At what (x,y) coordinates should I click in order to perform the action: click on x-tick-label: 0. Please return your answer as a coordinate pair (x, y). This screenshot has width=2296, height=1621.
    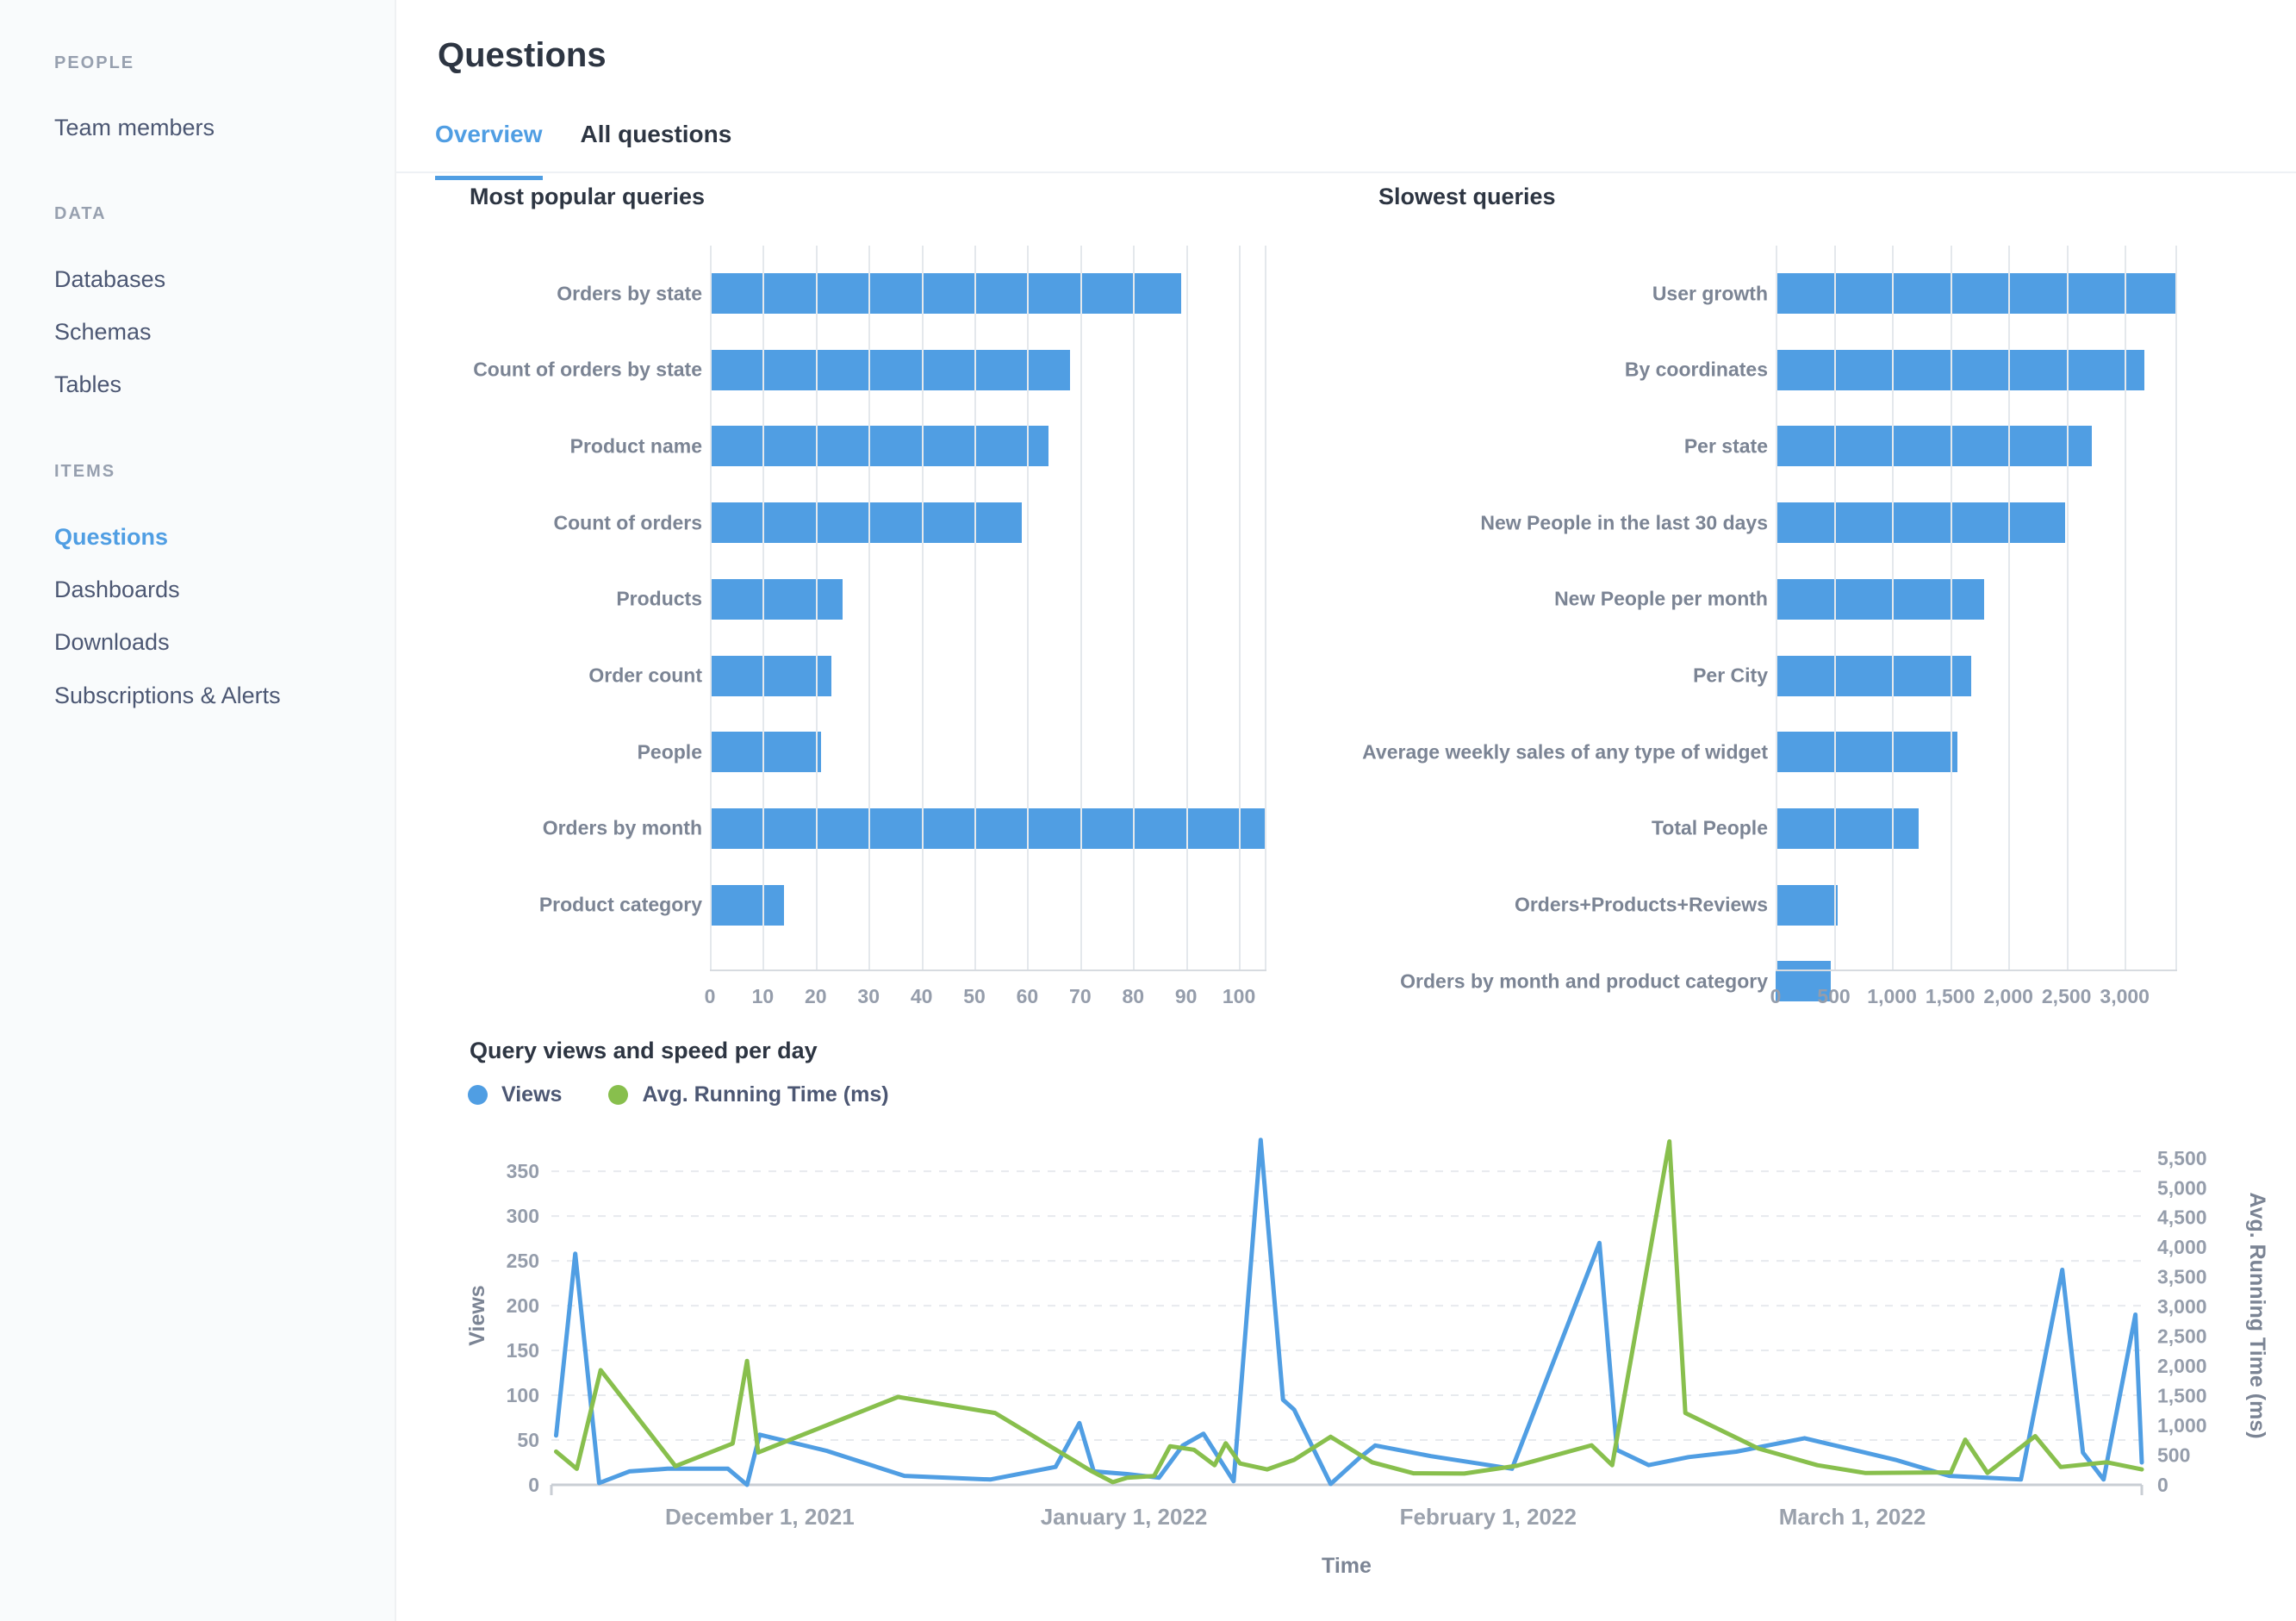
    Looking at the image, I should click on (1776, 996).